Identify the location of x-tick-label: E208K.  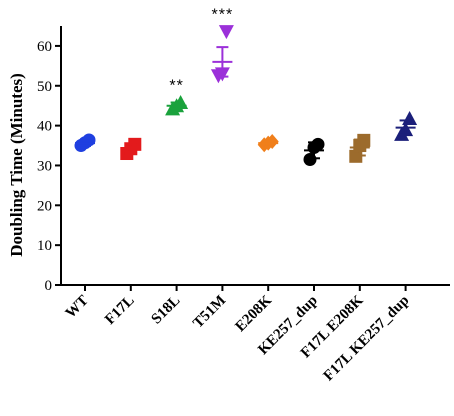
(253, 313).